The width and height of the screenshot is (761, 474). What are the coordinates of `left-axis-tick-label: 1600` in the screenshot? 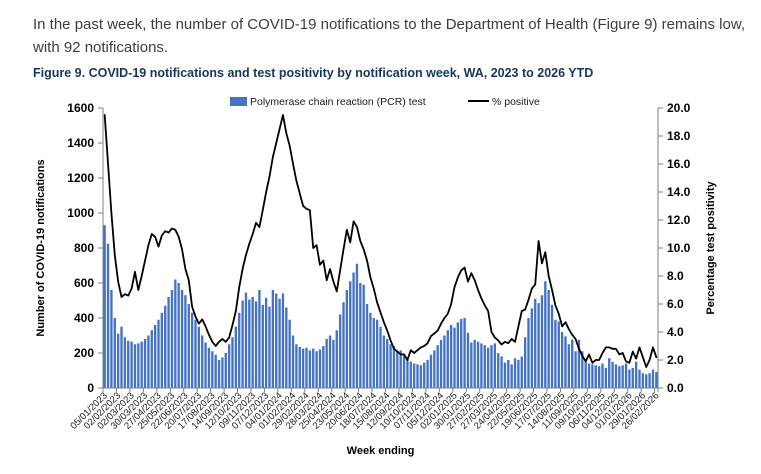 It's located at (80, 108).